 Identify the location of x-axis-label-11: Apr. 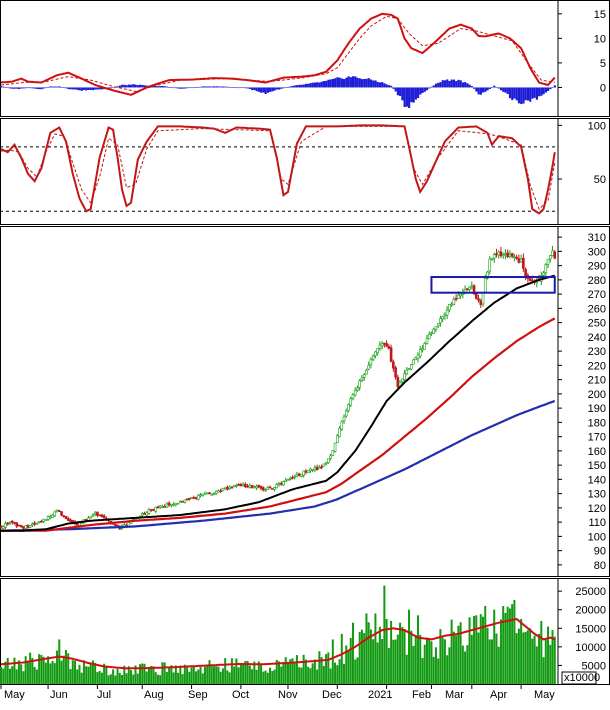
(498, 695).